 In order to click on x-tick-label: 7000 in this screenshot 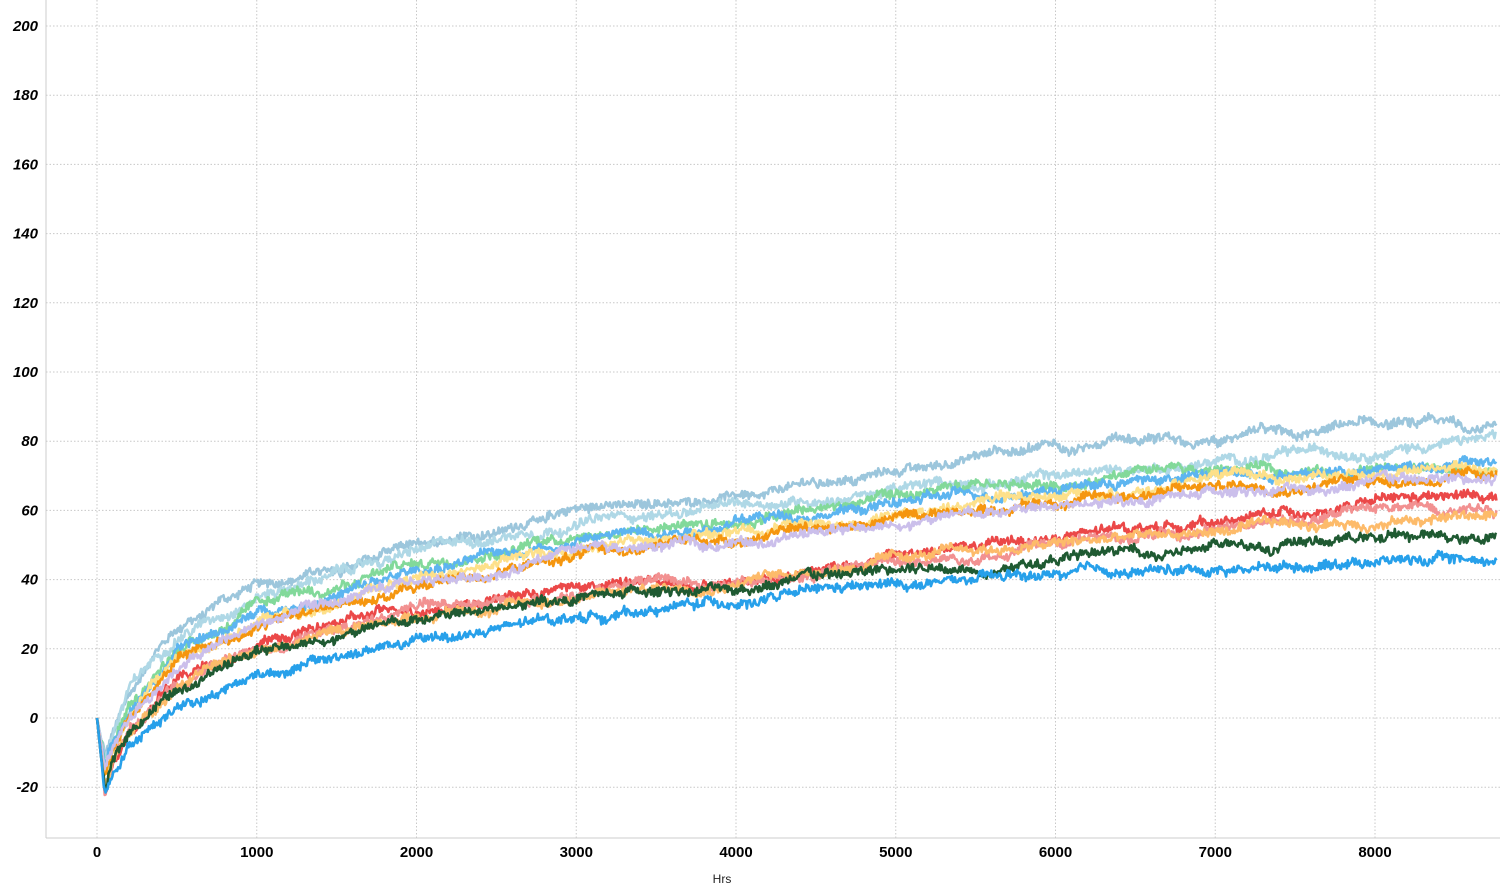, I will do `click(1215, 852)`.